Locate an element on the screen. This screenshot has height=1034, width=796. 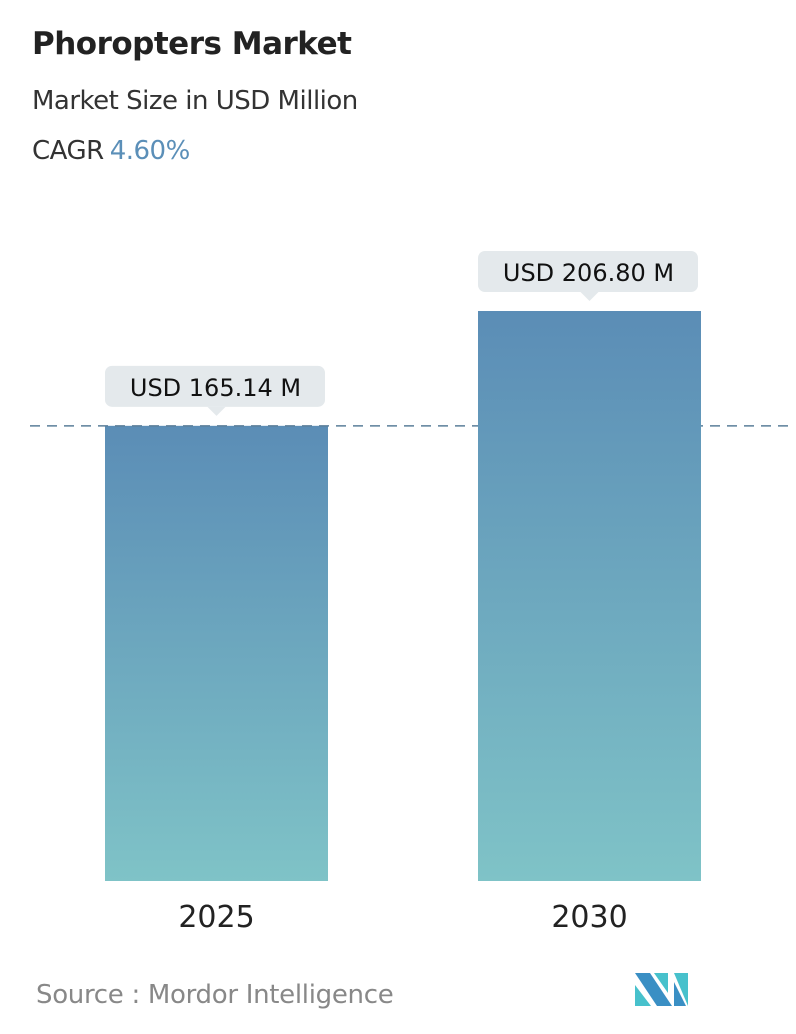
data-label: USD 206.80 M is located at coordinates (588, 273).